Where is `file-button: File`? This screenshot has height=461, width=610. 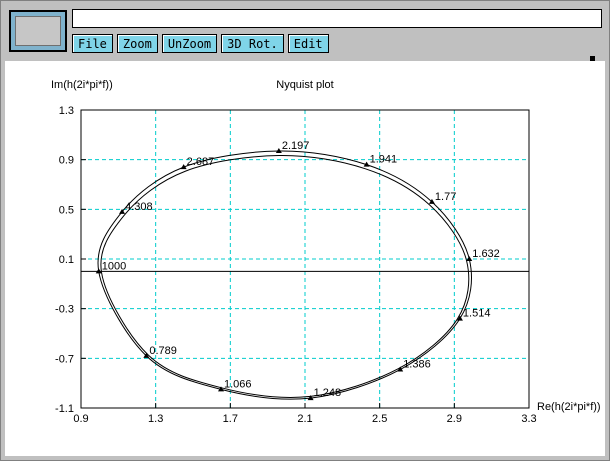
file-button: File is located at coordinates (92, 43).